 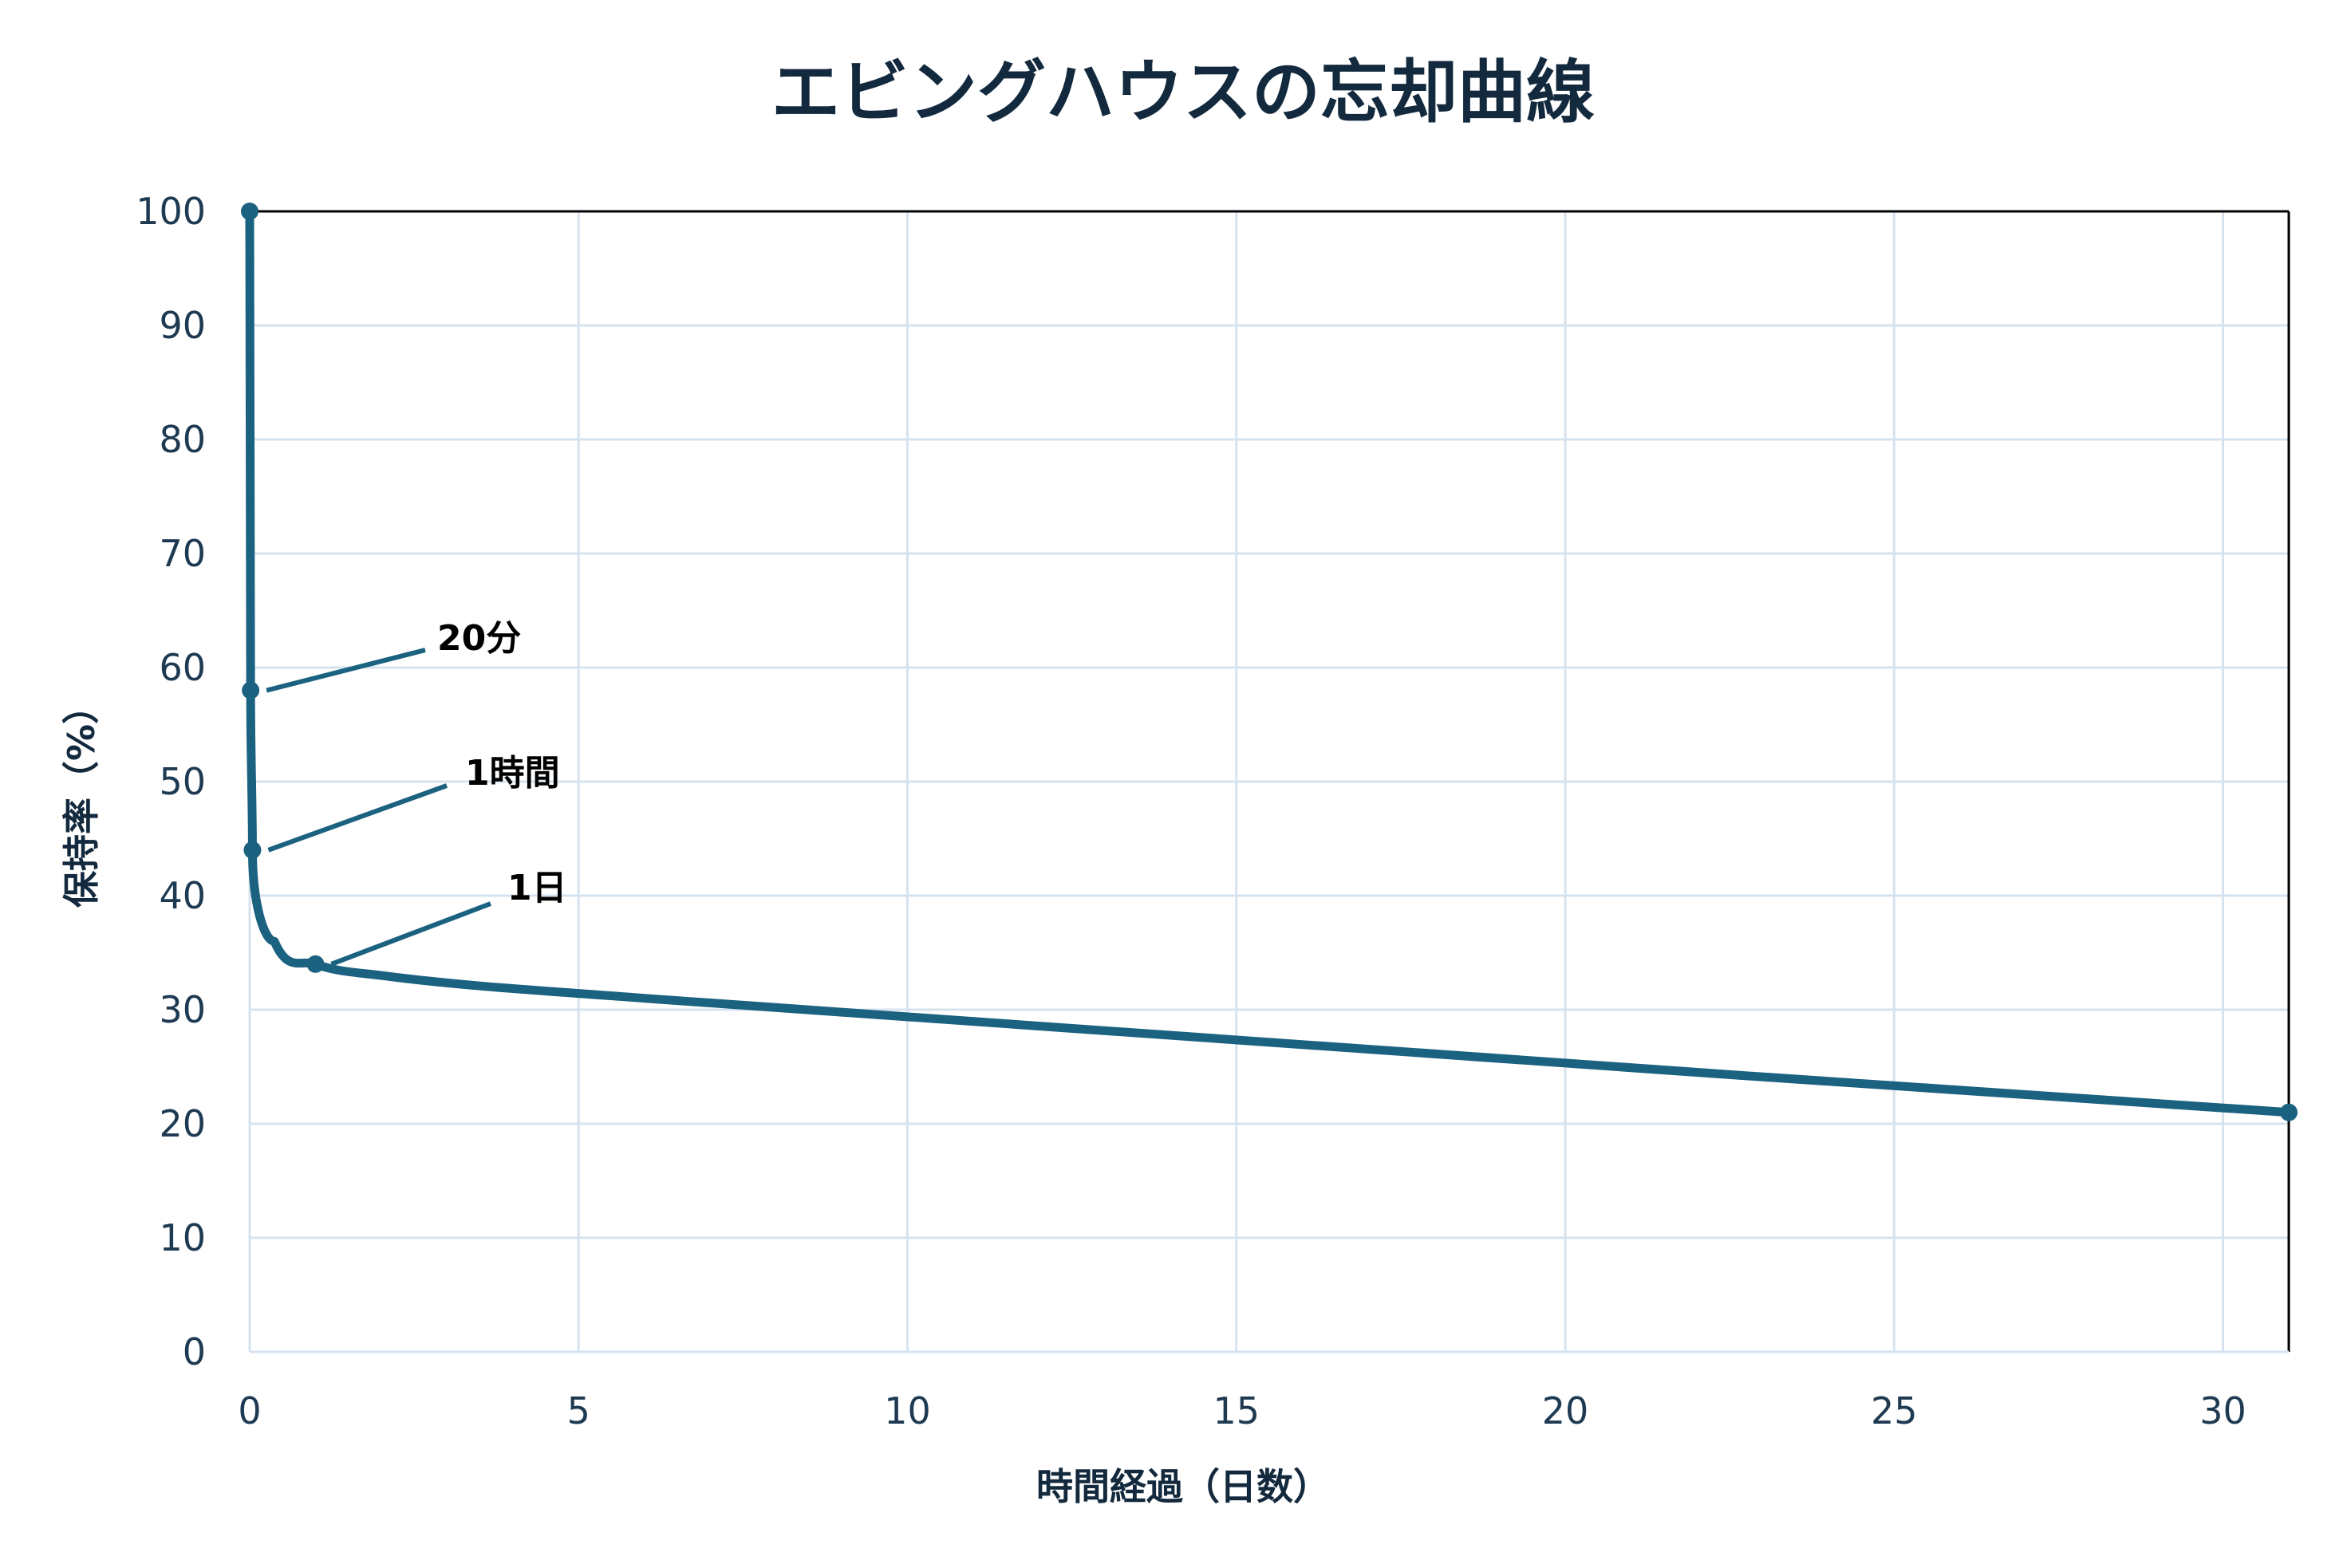 What do you see at coordinates (194, 1351) in the screenshot?
I see `y-tick-label-0: 0` at bounding box center [194, 1351].